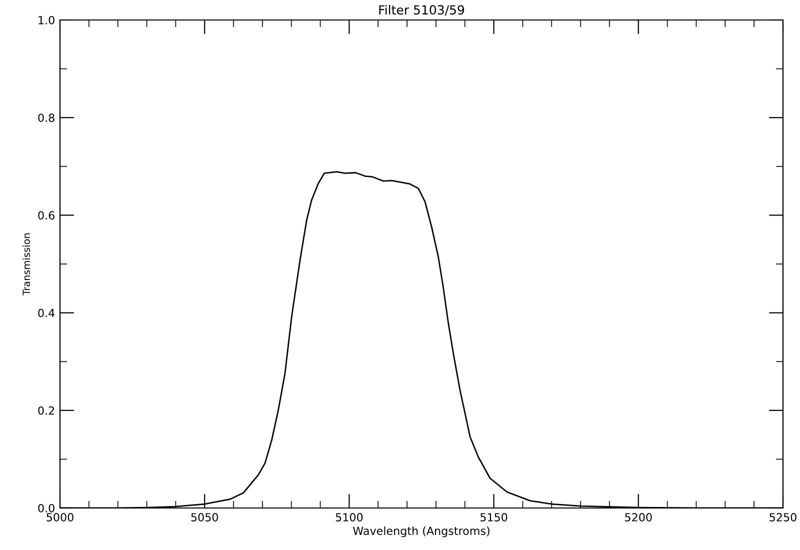 The width and height of the screenshot is (800, 550). I want to click on y-tick-label: 0.0, so click(46, 508).